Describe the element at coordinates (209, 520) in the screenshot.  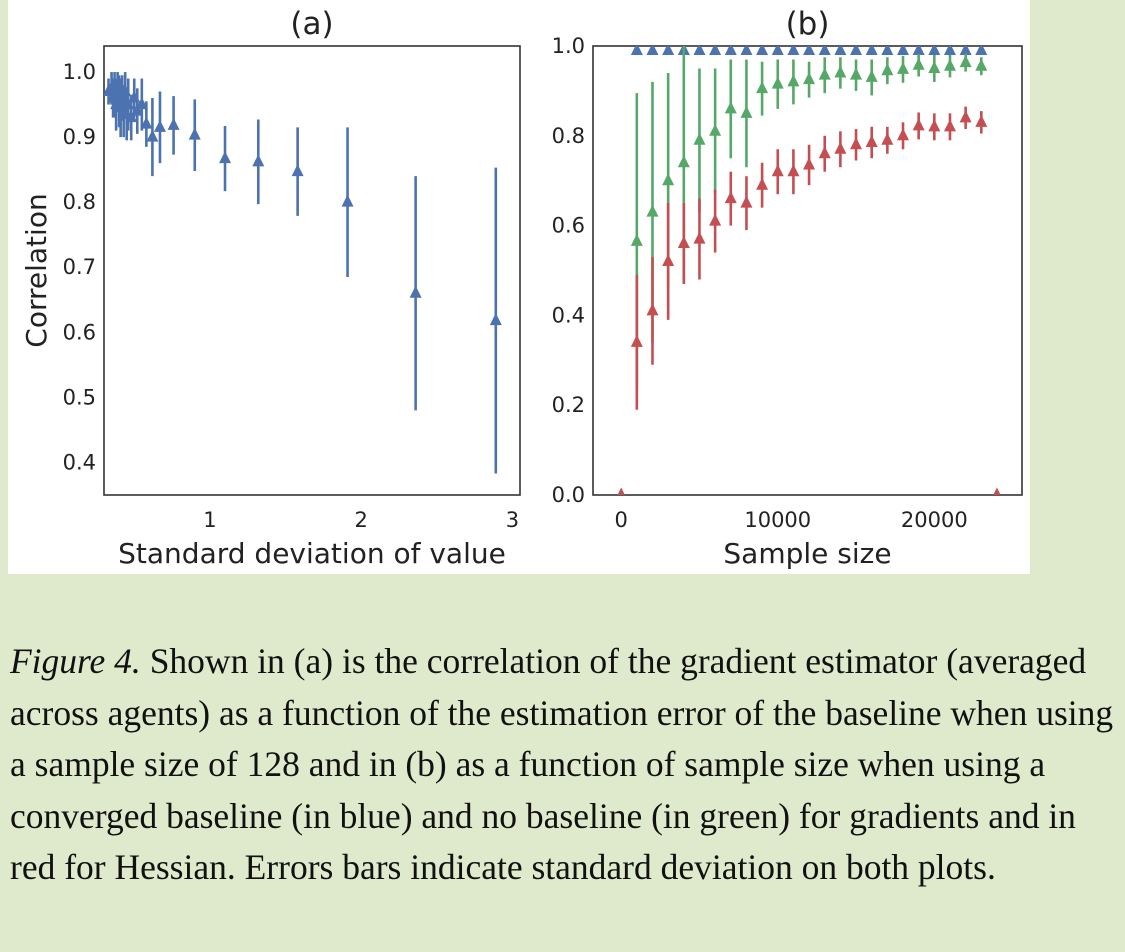
I see `panel-a-xtick-label: 1` at that location.